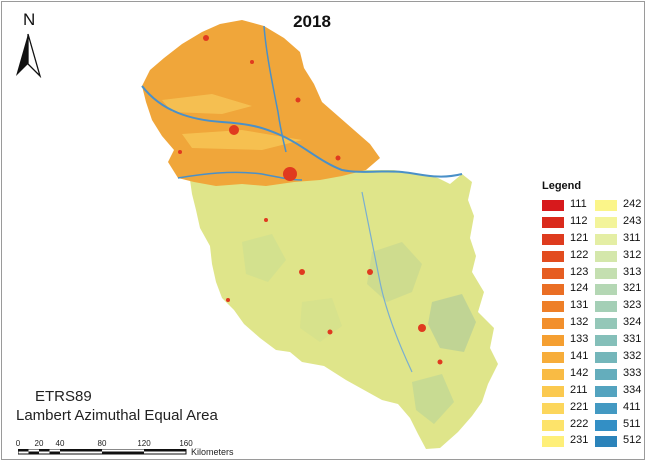  Describe the element at coordinates (579, 220) in the screenshot. I see `legend-label: 112` at that location.